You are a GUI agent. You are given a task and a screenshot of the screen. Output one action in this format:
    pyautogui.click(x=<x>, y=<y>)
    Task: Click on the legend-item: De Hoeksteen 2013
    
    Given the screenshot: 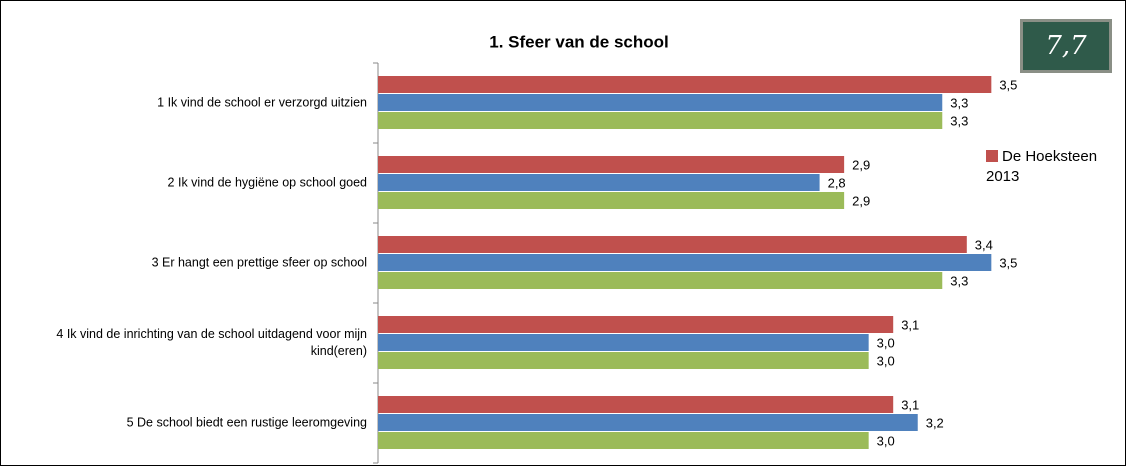 What is the action you would take?
    pyautogui.click(x=1055, y=167)
    